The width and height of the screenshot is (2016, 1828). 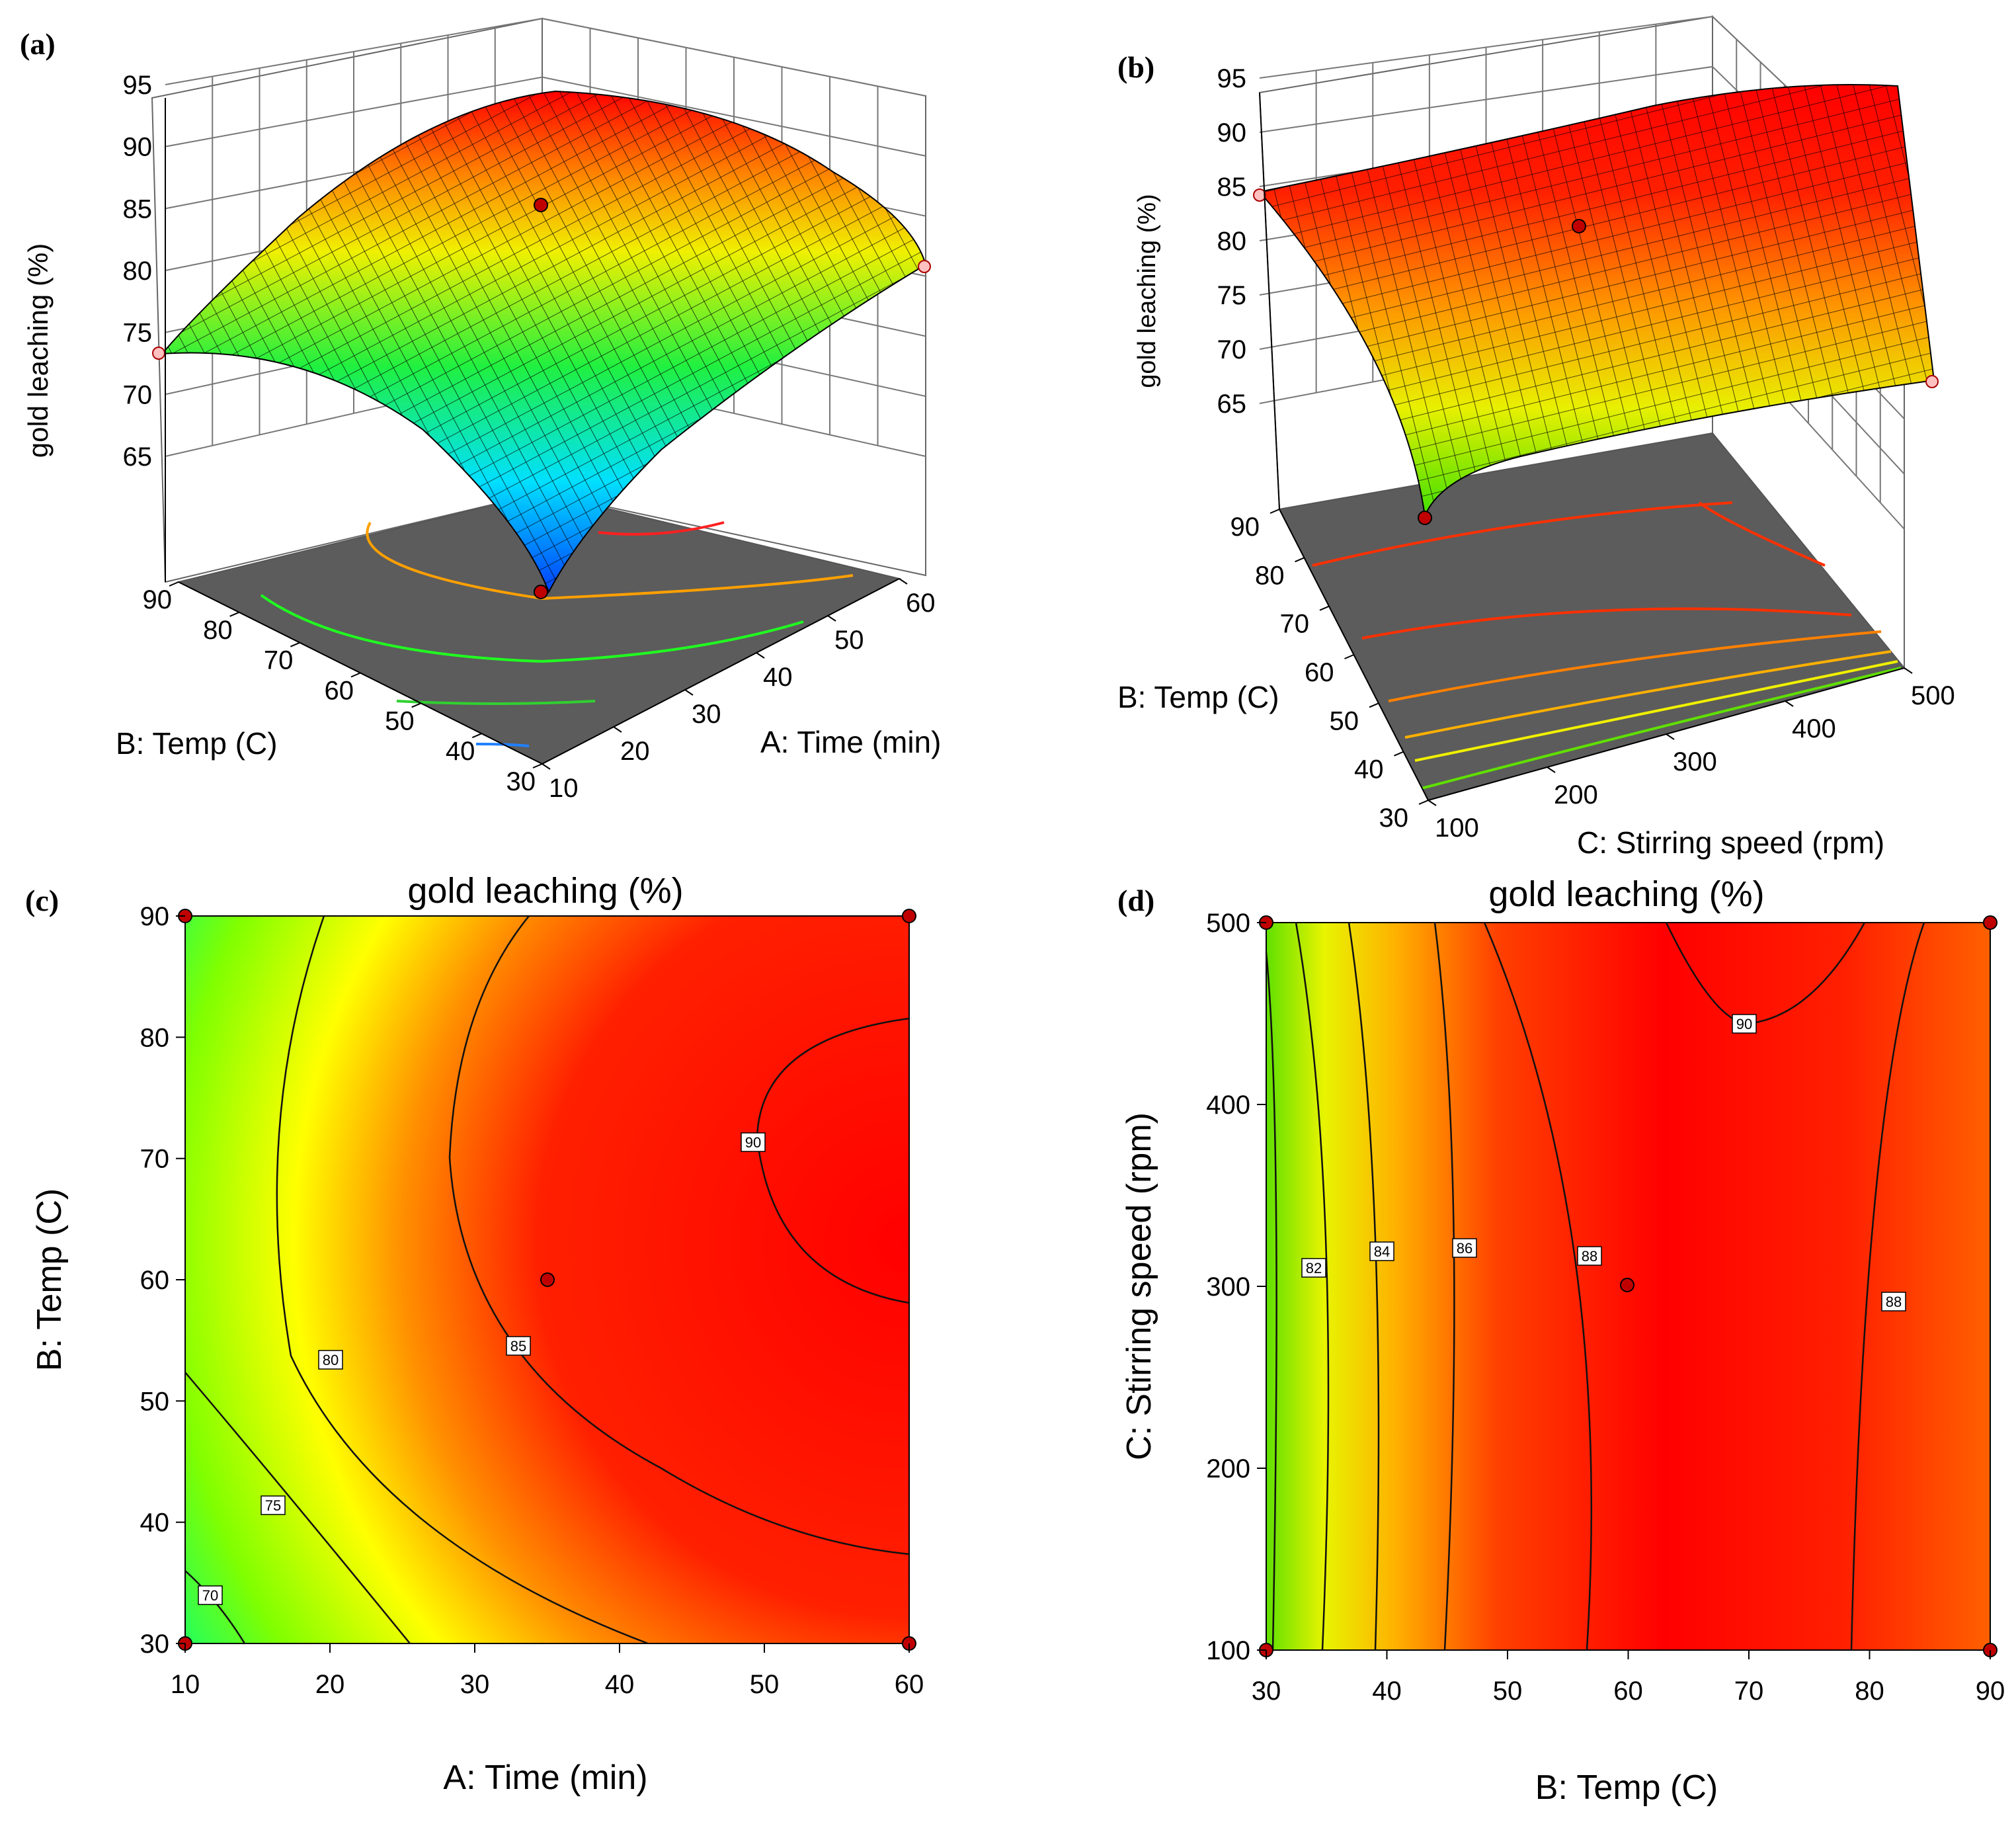 I want to click on panel-b-z-tick-label: 70, so click(x=1232, y=349).